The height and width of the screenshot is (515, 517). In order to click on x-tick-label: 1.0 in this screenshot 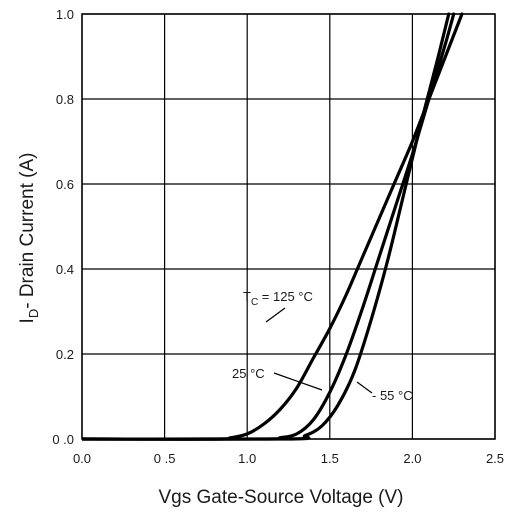, I will do `click(247, 458)`.